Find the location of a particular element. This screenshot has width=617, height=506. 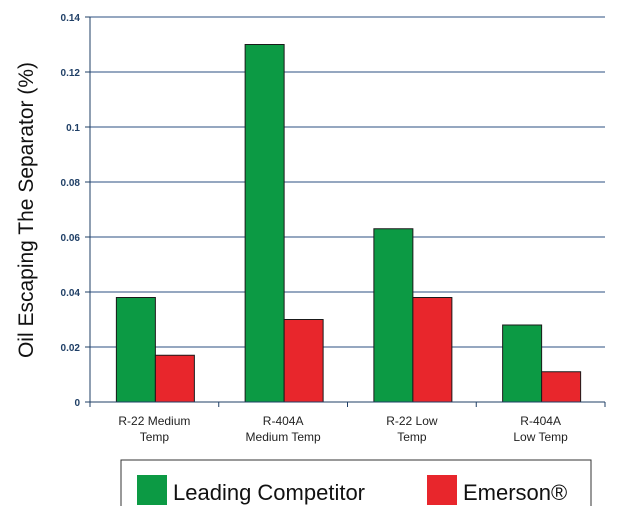

legend-label: Leading Competitor is located at coordinates (269, 492).